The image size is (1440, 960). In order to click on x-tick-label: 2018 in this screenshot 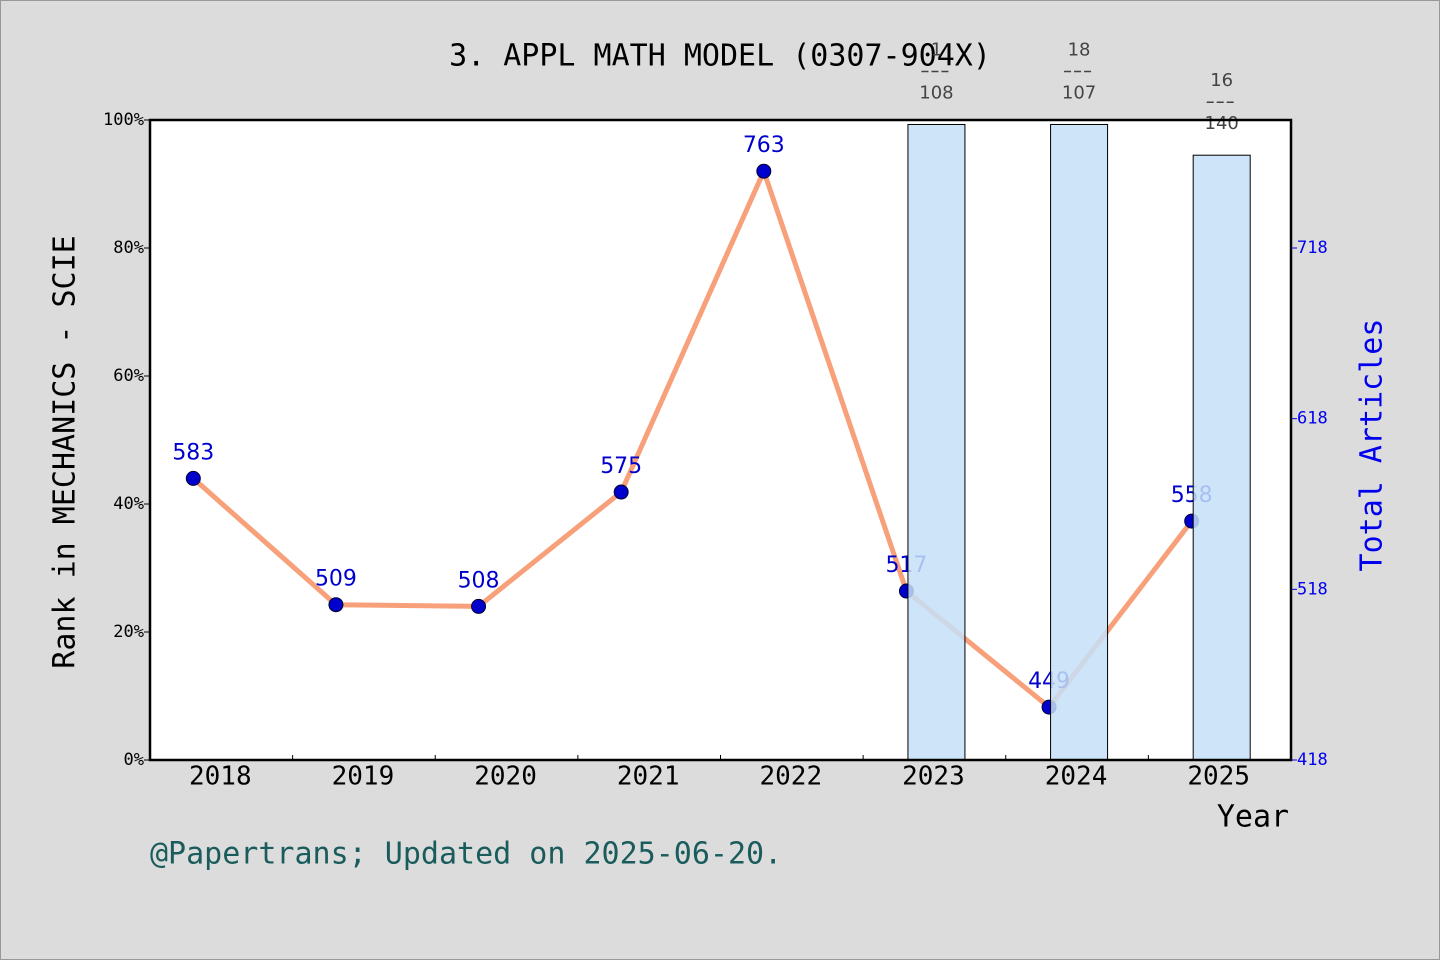, I will do `click(220, 777)`.